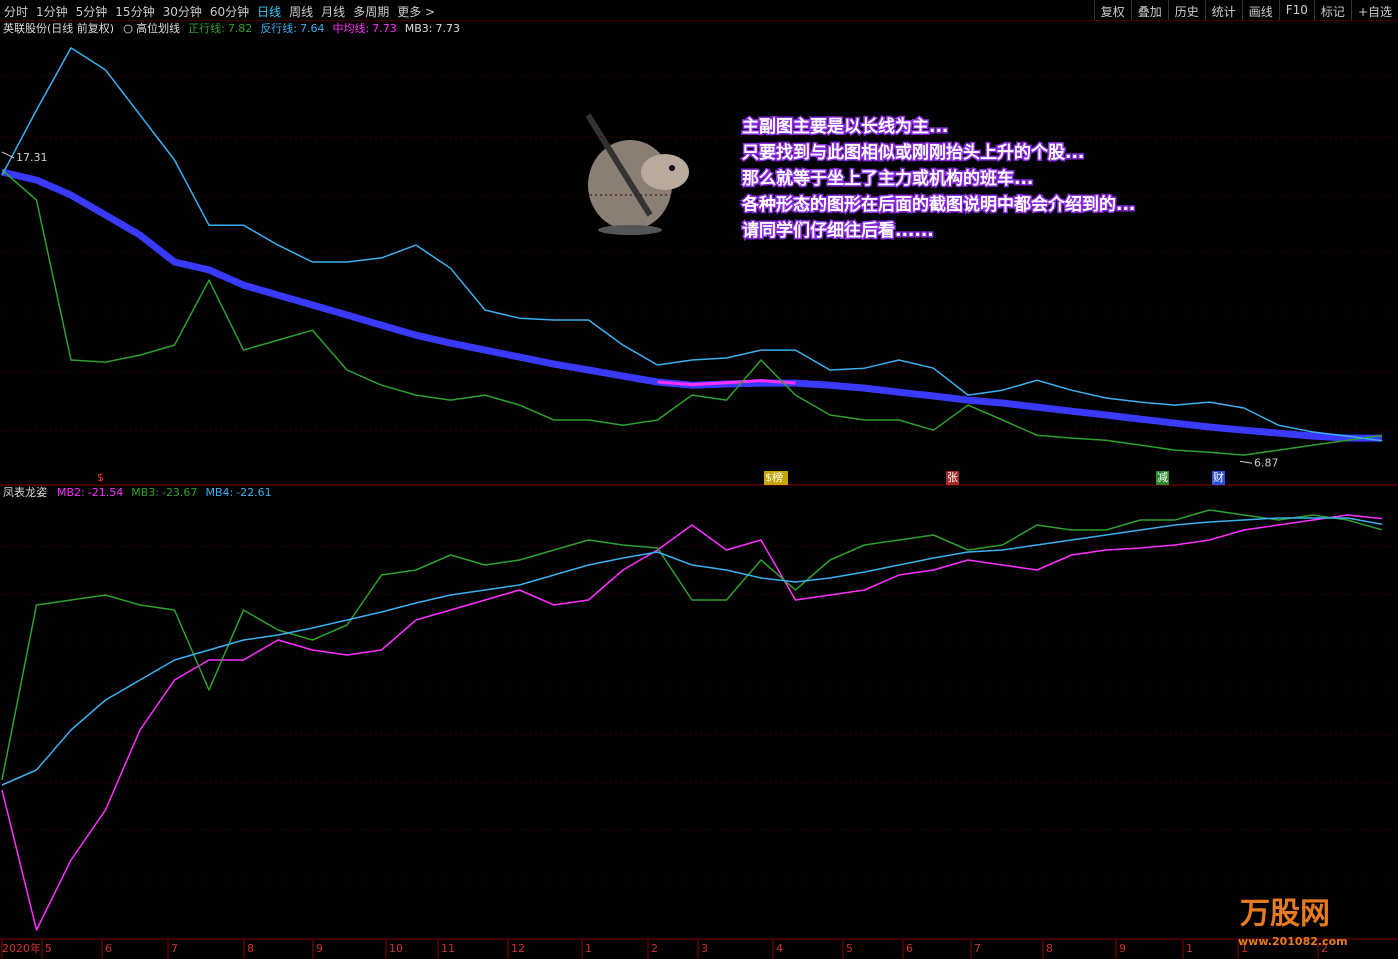 The height and width of the screenshot is (959, 1398). I want to click on panel-title: 英联股份(日线 前复权), so click(58, 28).